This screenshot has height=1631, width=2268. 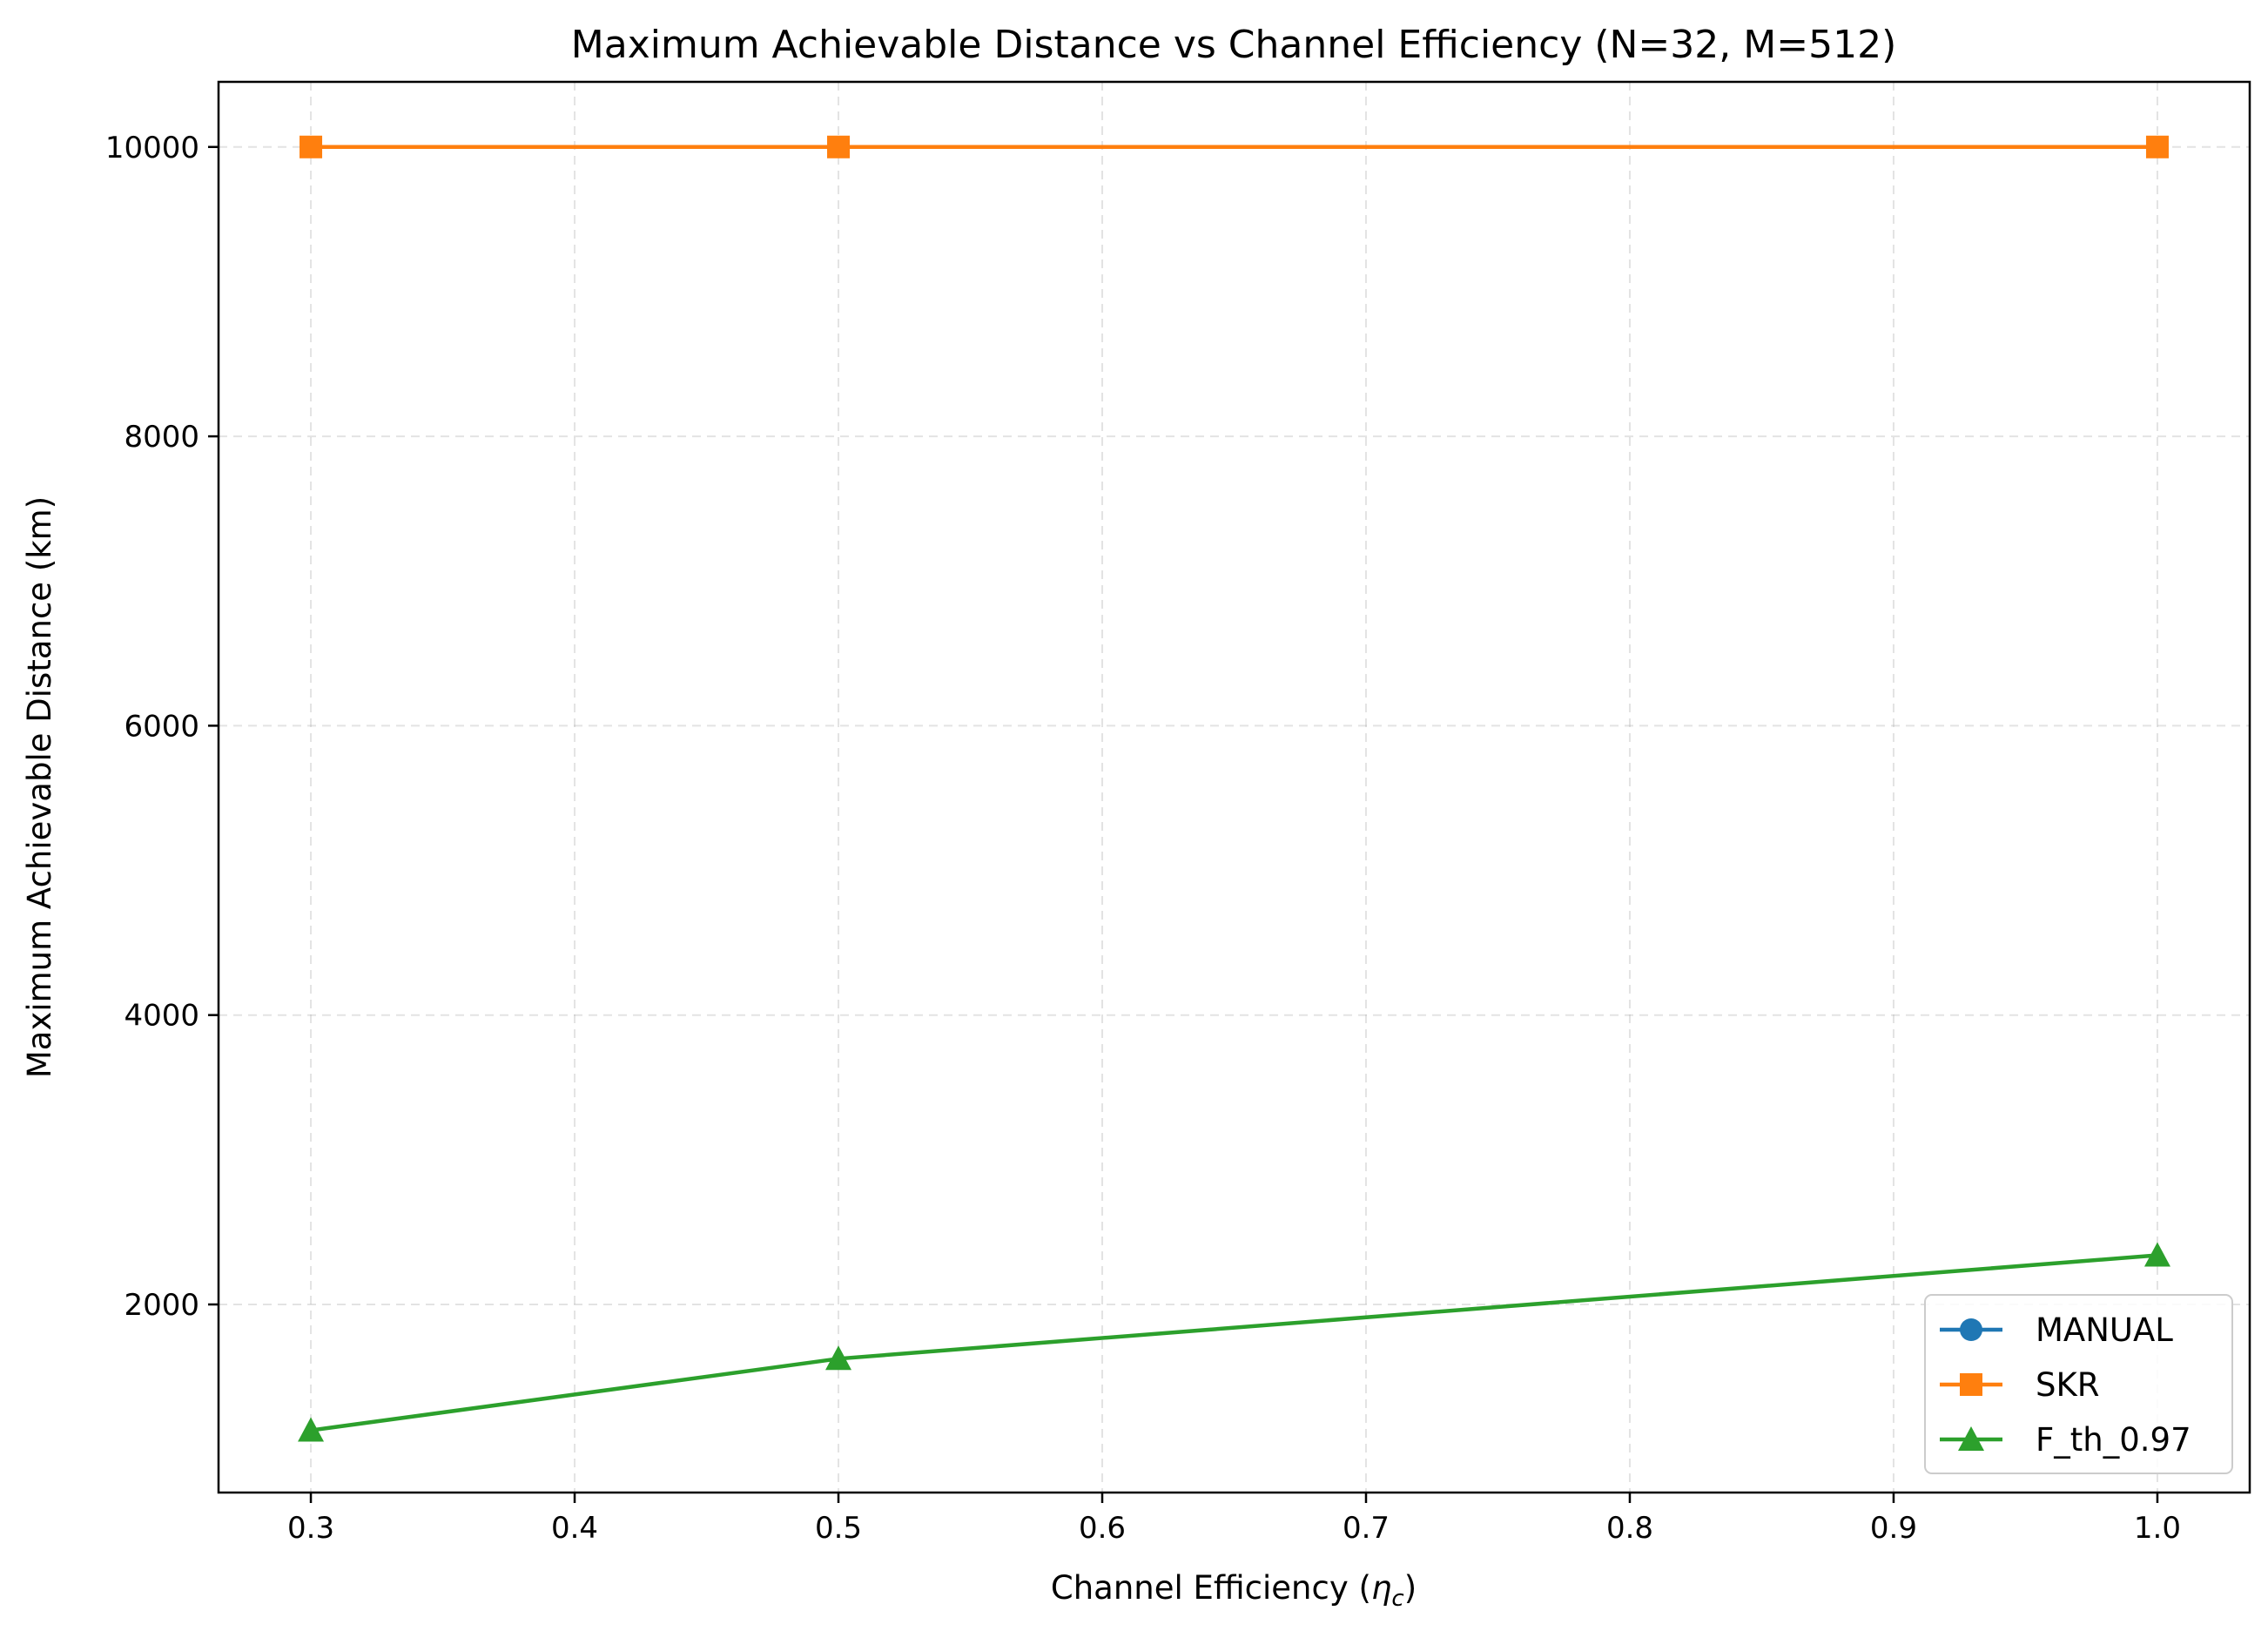 What do you see at coordinates (161, 1305) in the screenshot?
I see `y-tick-label: 2000` at bounding box center [161, 1305].